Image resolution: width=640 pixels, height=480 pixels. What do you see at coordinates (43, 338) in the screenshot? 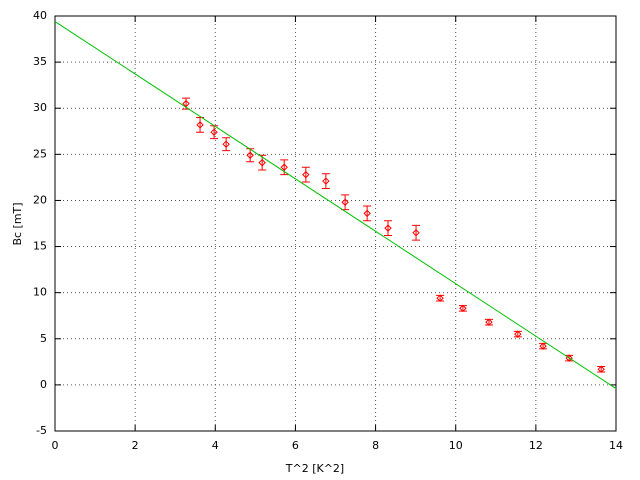
I see `y-tick-label: 5` at bounding box center [43, 338].